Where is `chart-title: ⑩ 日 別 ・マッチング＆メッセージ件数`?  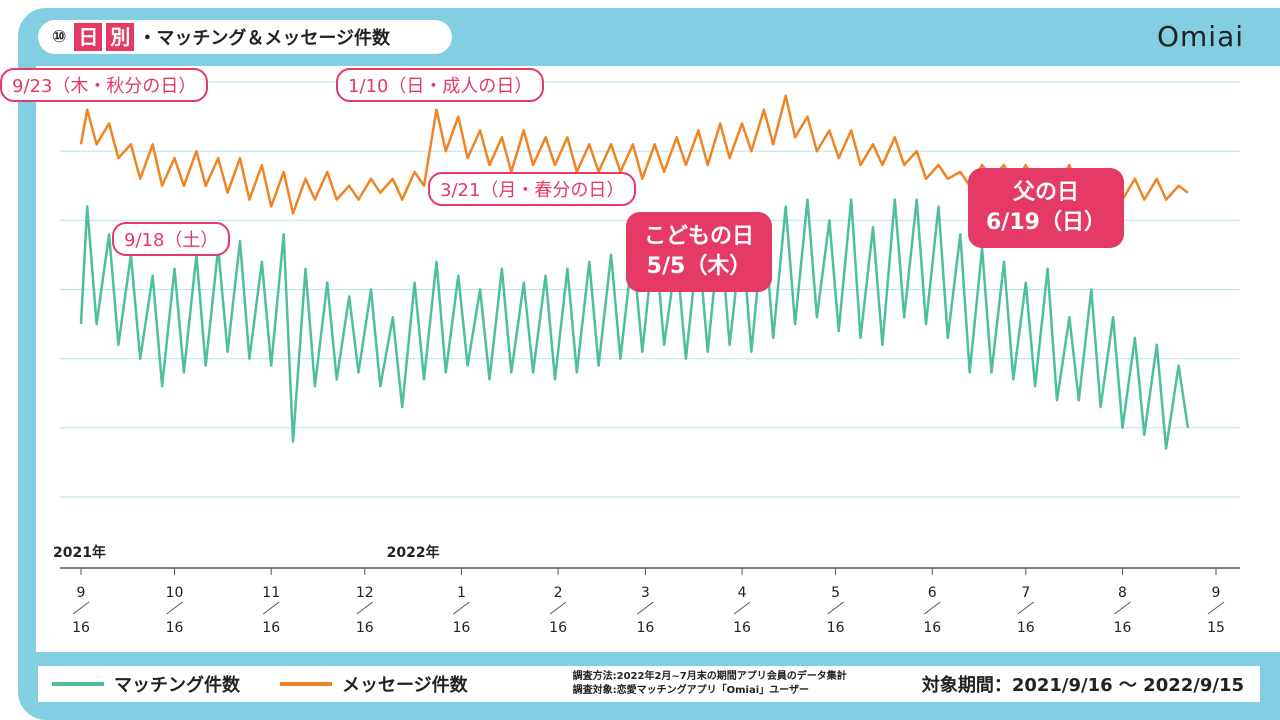 chart-title: ⑩ 日 別 ・マッチング＆メッセージ件数 is located at coordinates (245, 37).